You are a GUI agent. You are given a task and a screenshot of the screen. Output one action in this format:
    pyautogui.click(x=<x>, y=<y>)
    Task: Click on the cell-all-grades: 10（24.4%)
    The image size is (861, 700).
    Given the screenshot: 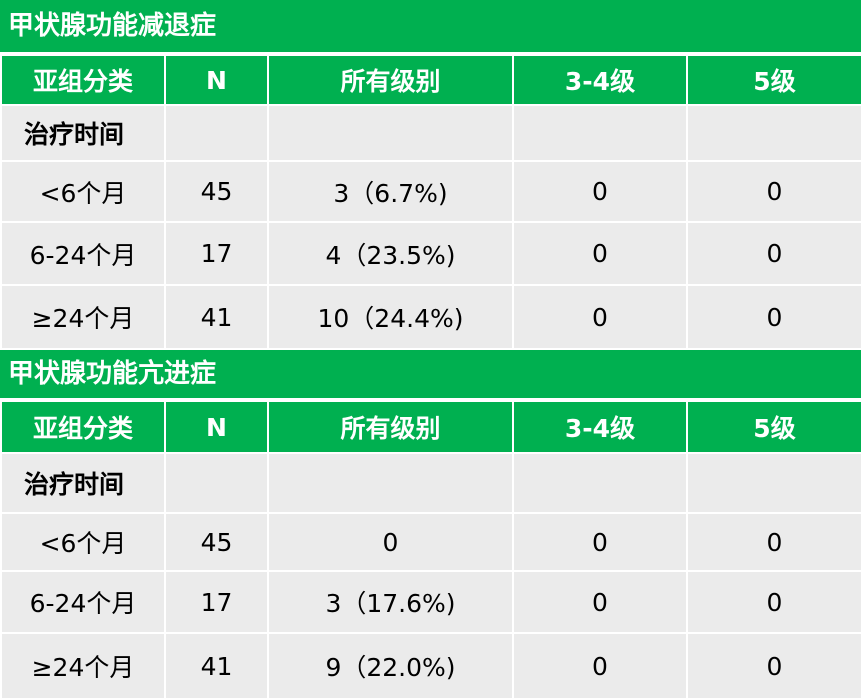 What is the action you would take?
    pyautogui.click(x=390, y=317)
    